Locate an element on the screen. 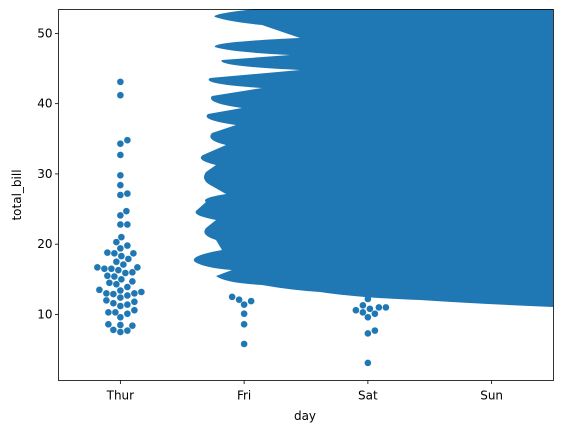 This screenshot has height=432, width=563. y-tick-label: 10 is located at coordinates (44, 314).